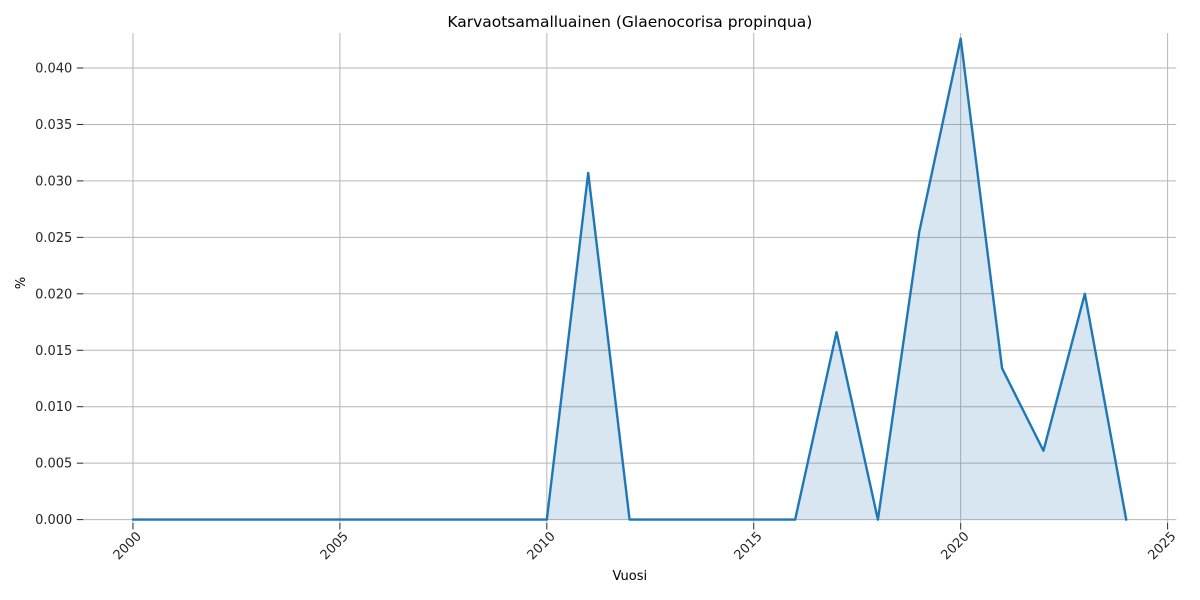  What do you see at coordinates (335, 546) in the screenshot?
I see `x-tick-label: 2005` at bounding box center [335, 546].